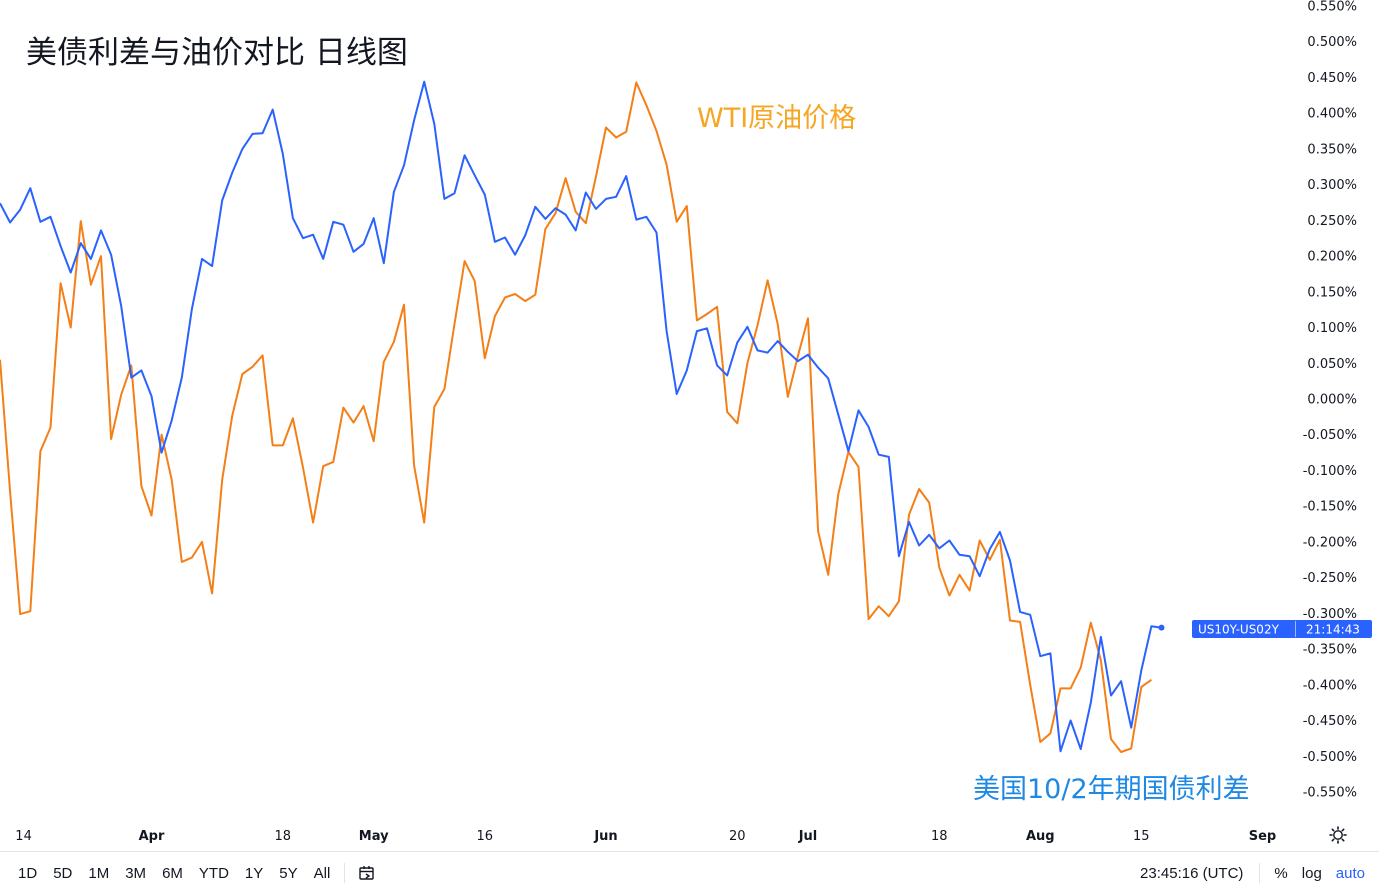 This screenshot has height=894, width=1379. Describe the element at coordinates (23, 836) in the screenshot. I see `x-tick-label: 14` at that location.